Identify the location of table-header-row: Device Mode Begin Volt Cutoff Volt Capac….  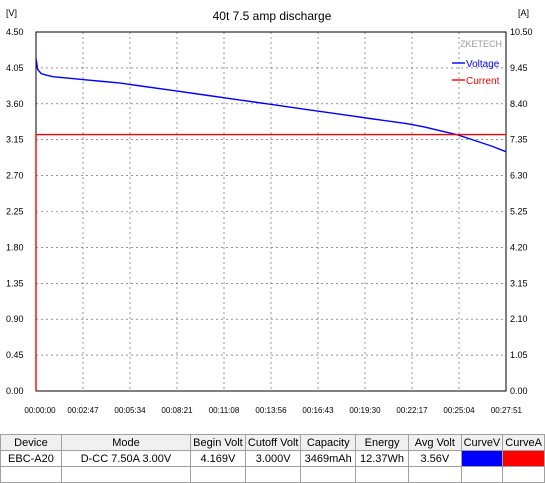
(272, 442).